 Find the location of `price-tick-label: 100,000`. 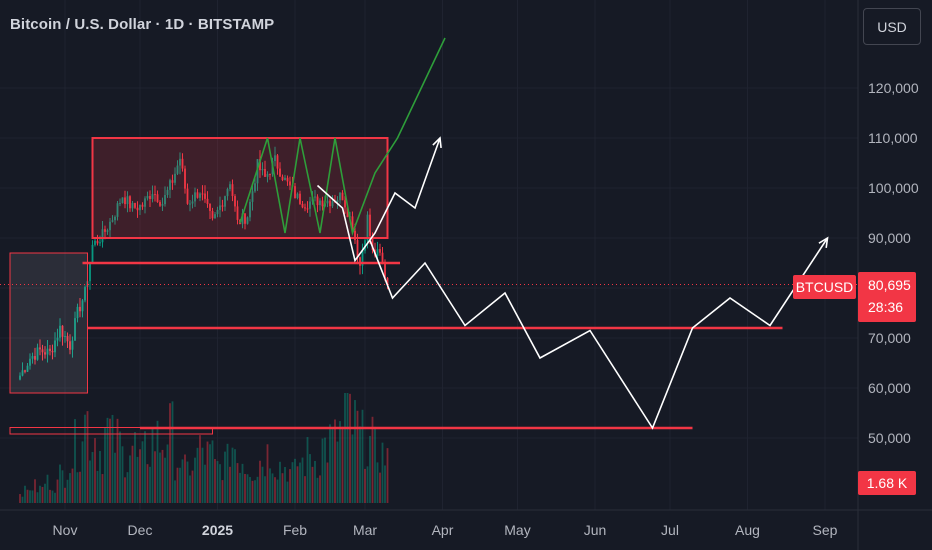

price-tick-label: 100,000 is located at coordinates (893, 188).